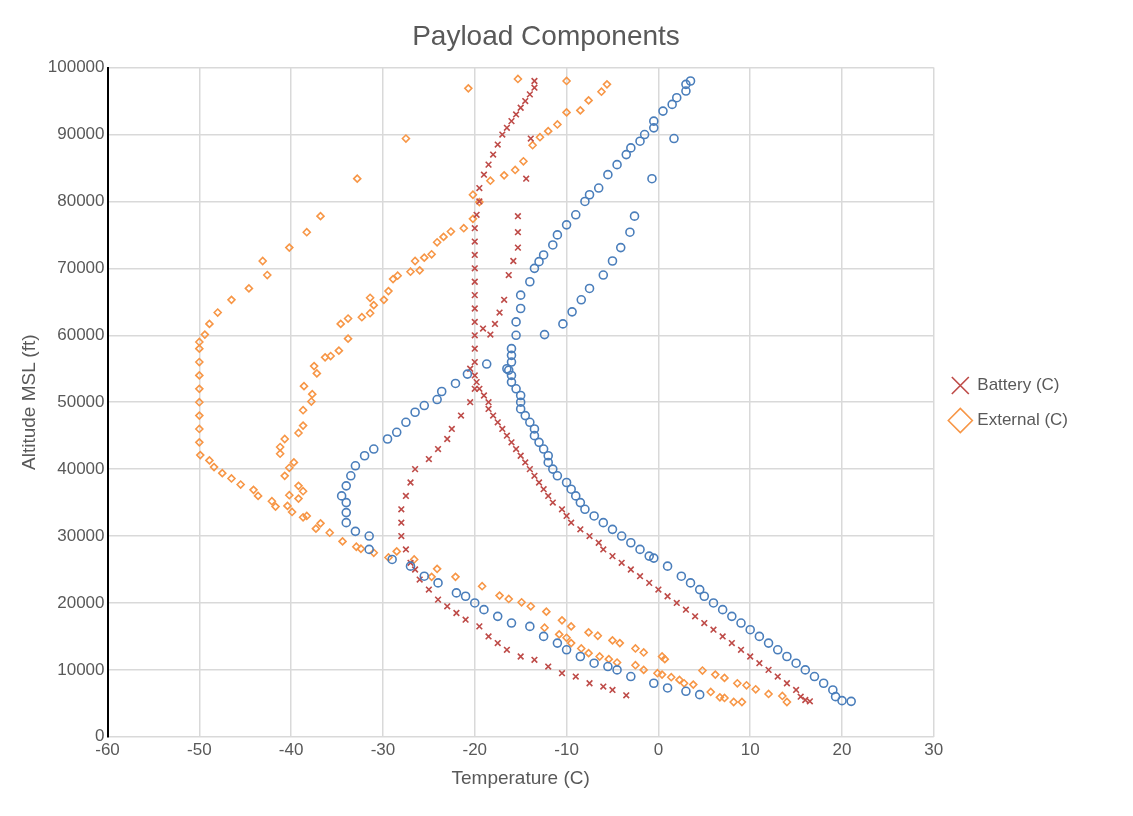  Describe the element at coordinates (199, 749) in the screenshot. I see `x-tick-label: -50` at that location.